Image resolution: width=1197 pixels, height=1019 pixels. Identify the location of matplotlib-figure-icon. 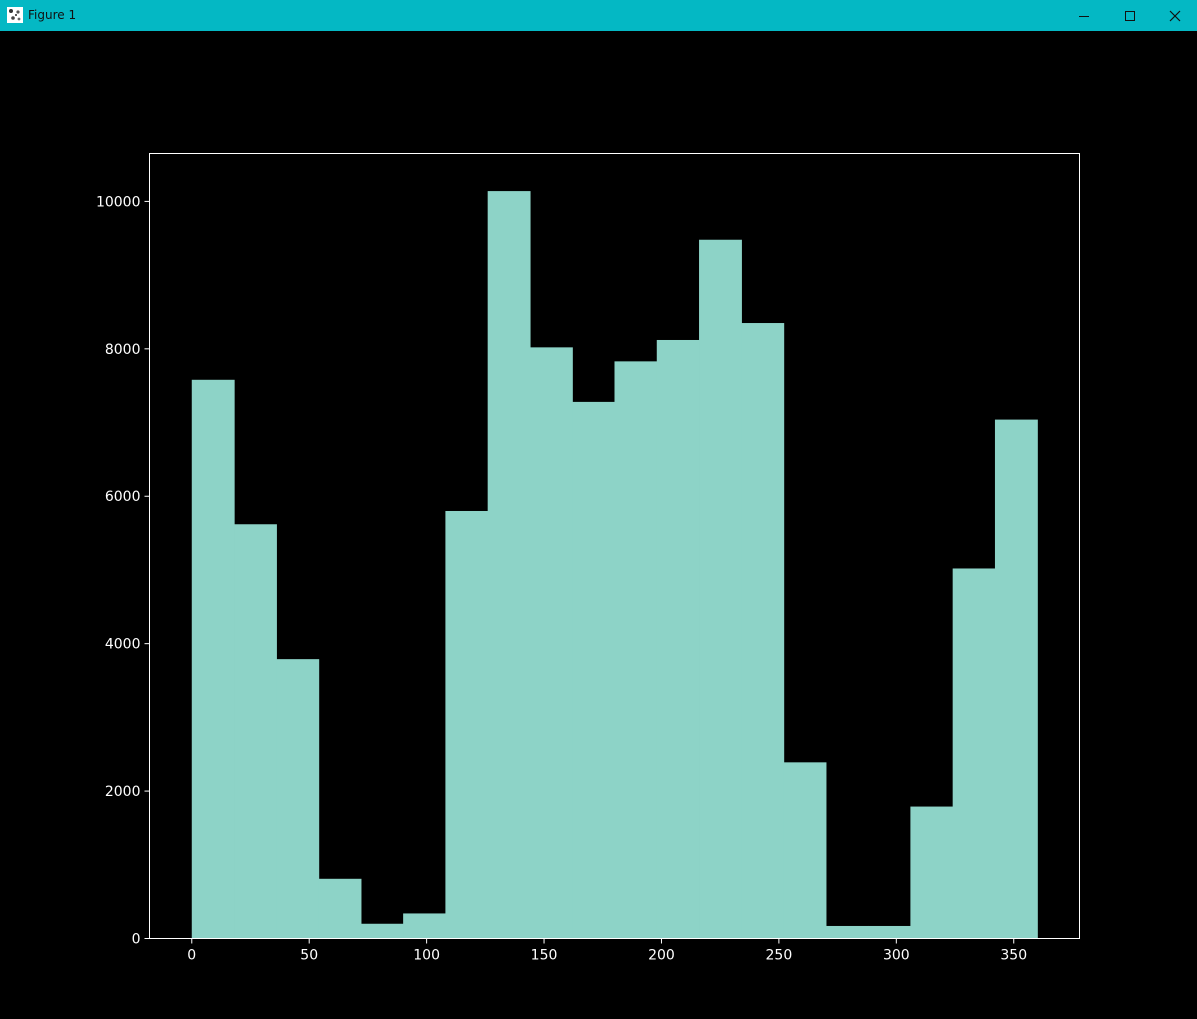
(15, 15).